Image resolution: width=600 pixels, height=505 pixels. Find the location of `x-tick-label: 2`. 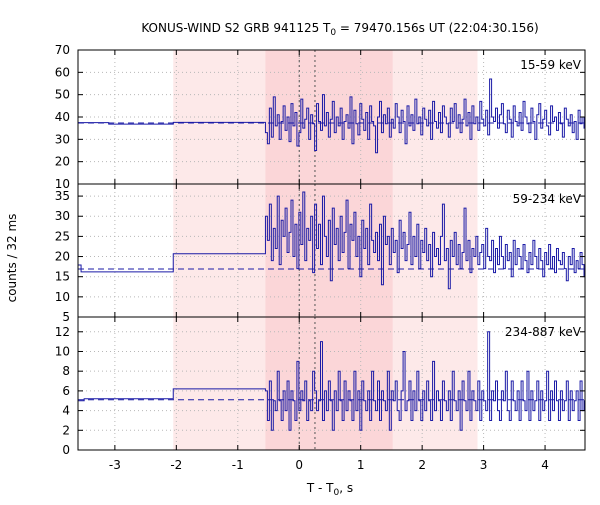

x-tick-label: 2 is located at coordinates (422, 465).